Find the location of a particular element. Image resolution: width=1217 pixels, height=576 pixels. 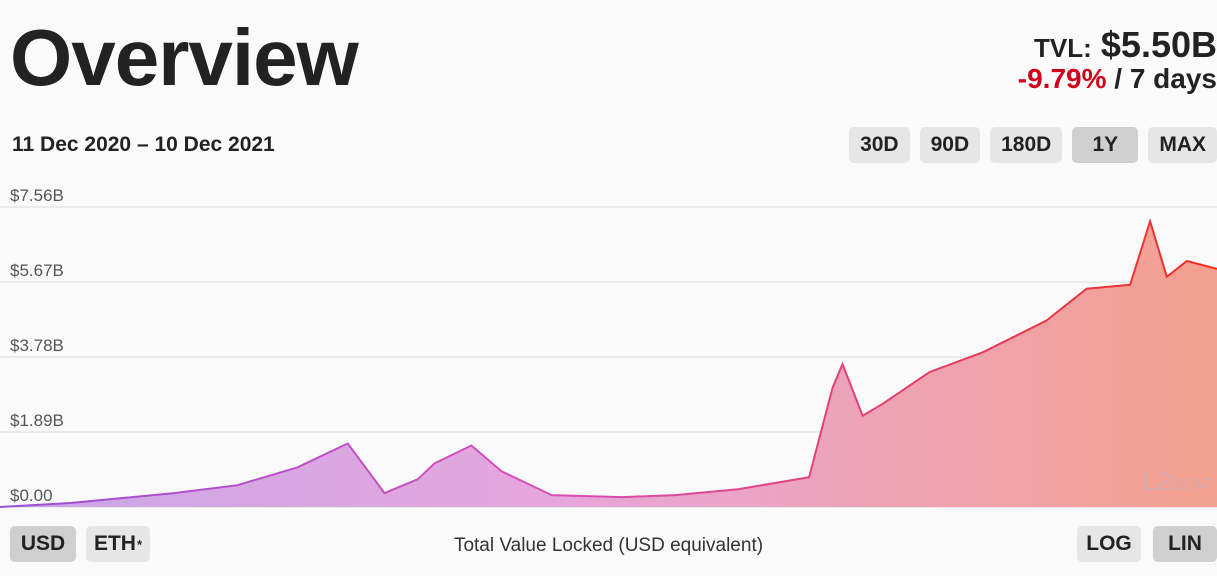

range-button-30d: 30D is located at coordinates (879, 145).